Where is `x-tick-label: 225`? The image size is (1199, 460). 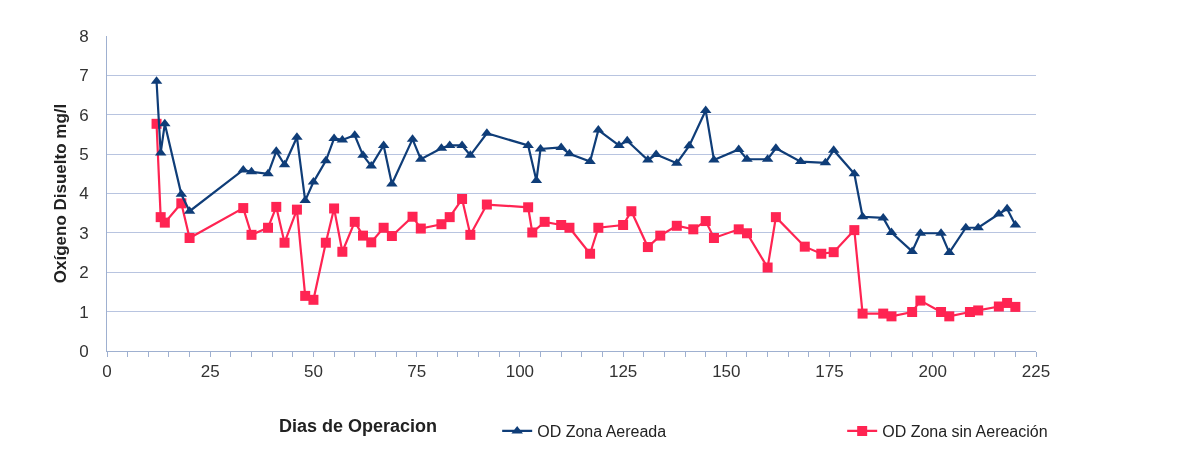
x-tick-label: 225 is located at coordinates (1036, 372).